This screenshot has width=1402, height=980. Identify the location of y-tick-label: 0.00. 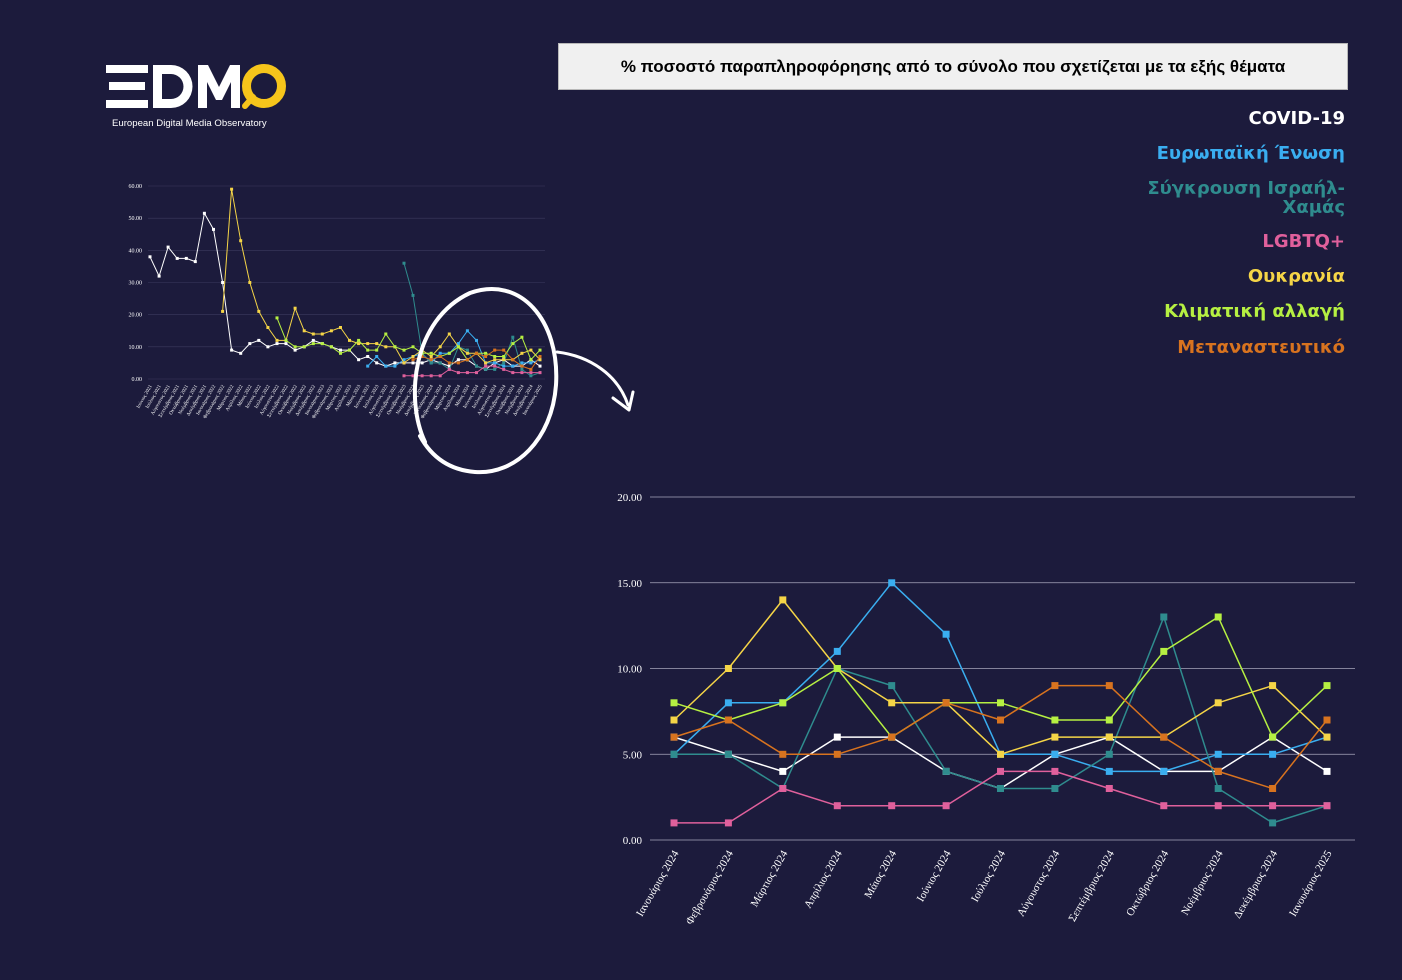
(137, 380).